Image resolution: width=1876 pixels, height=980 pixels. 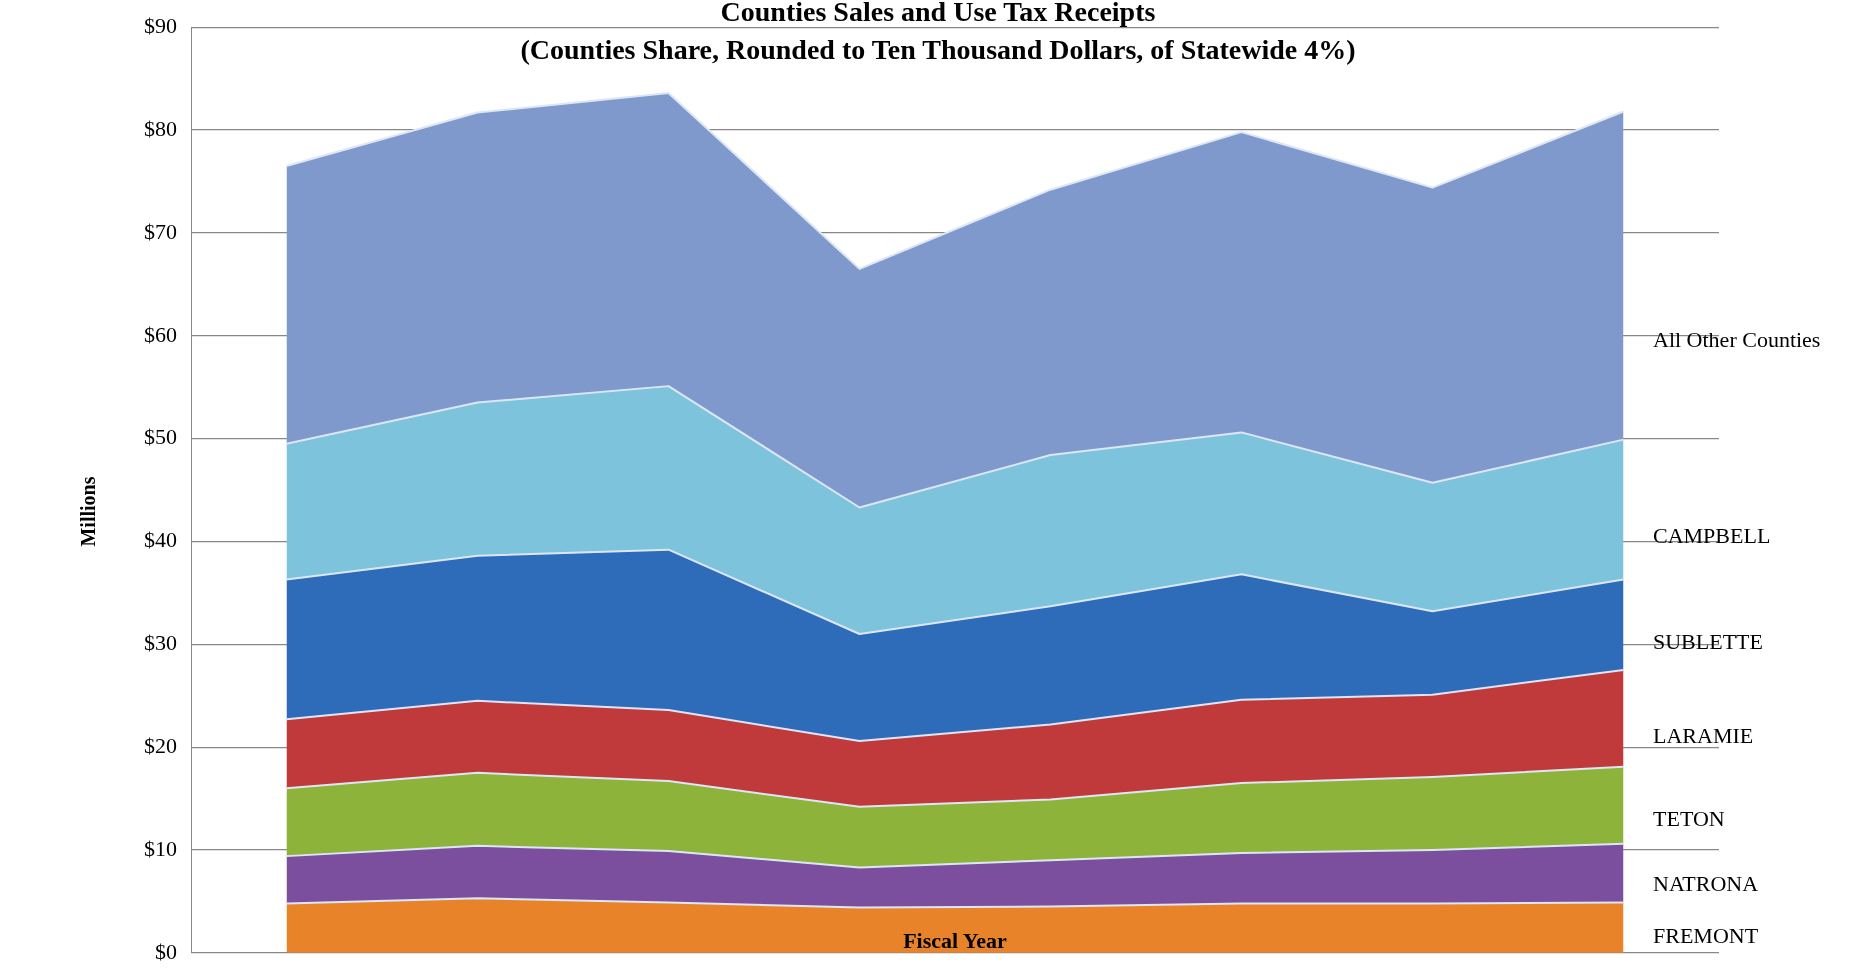 I want to click on y-tick-label: $20, so click(x=160, y=745).